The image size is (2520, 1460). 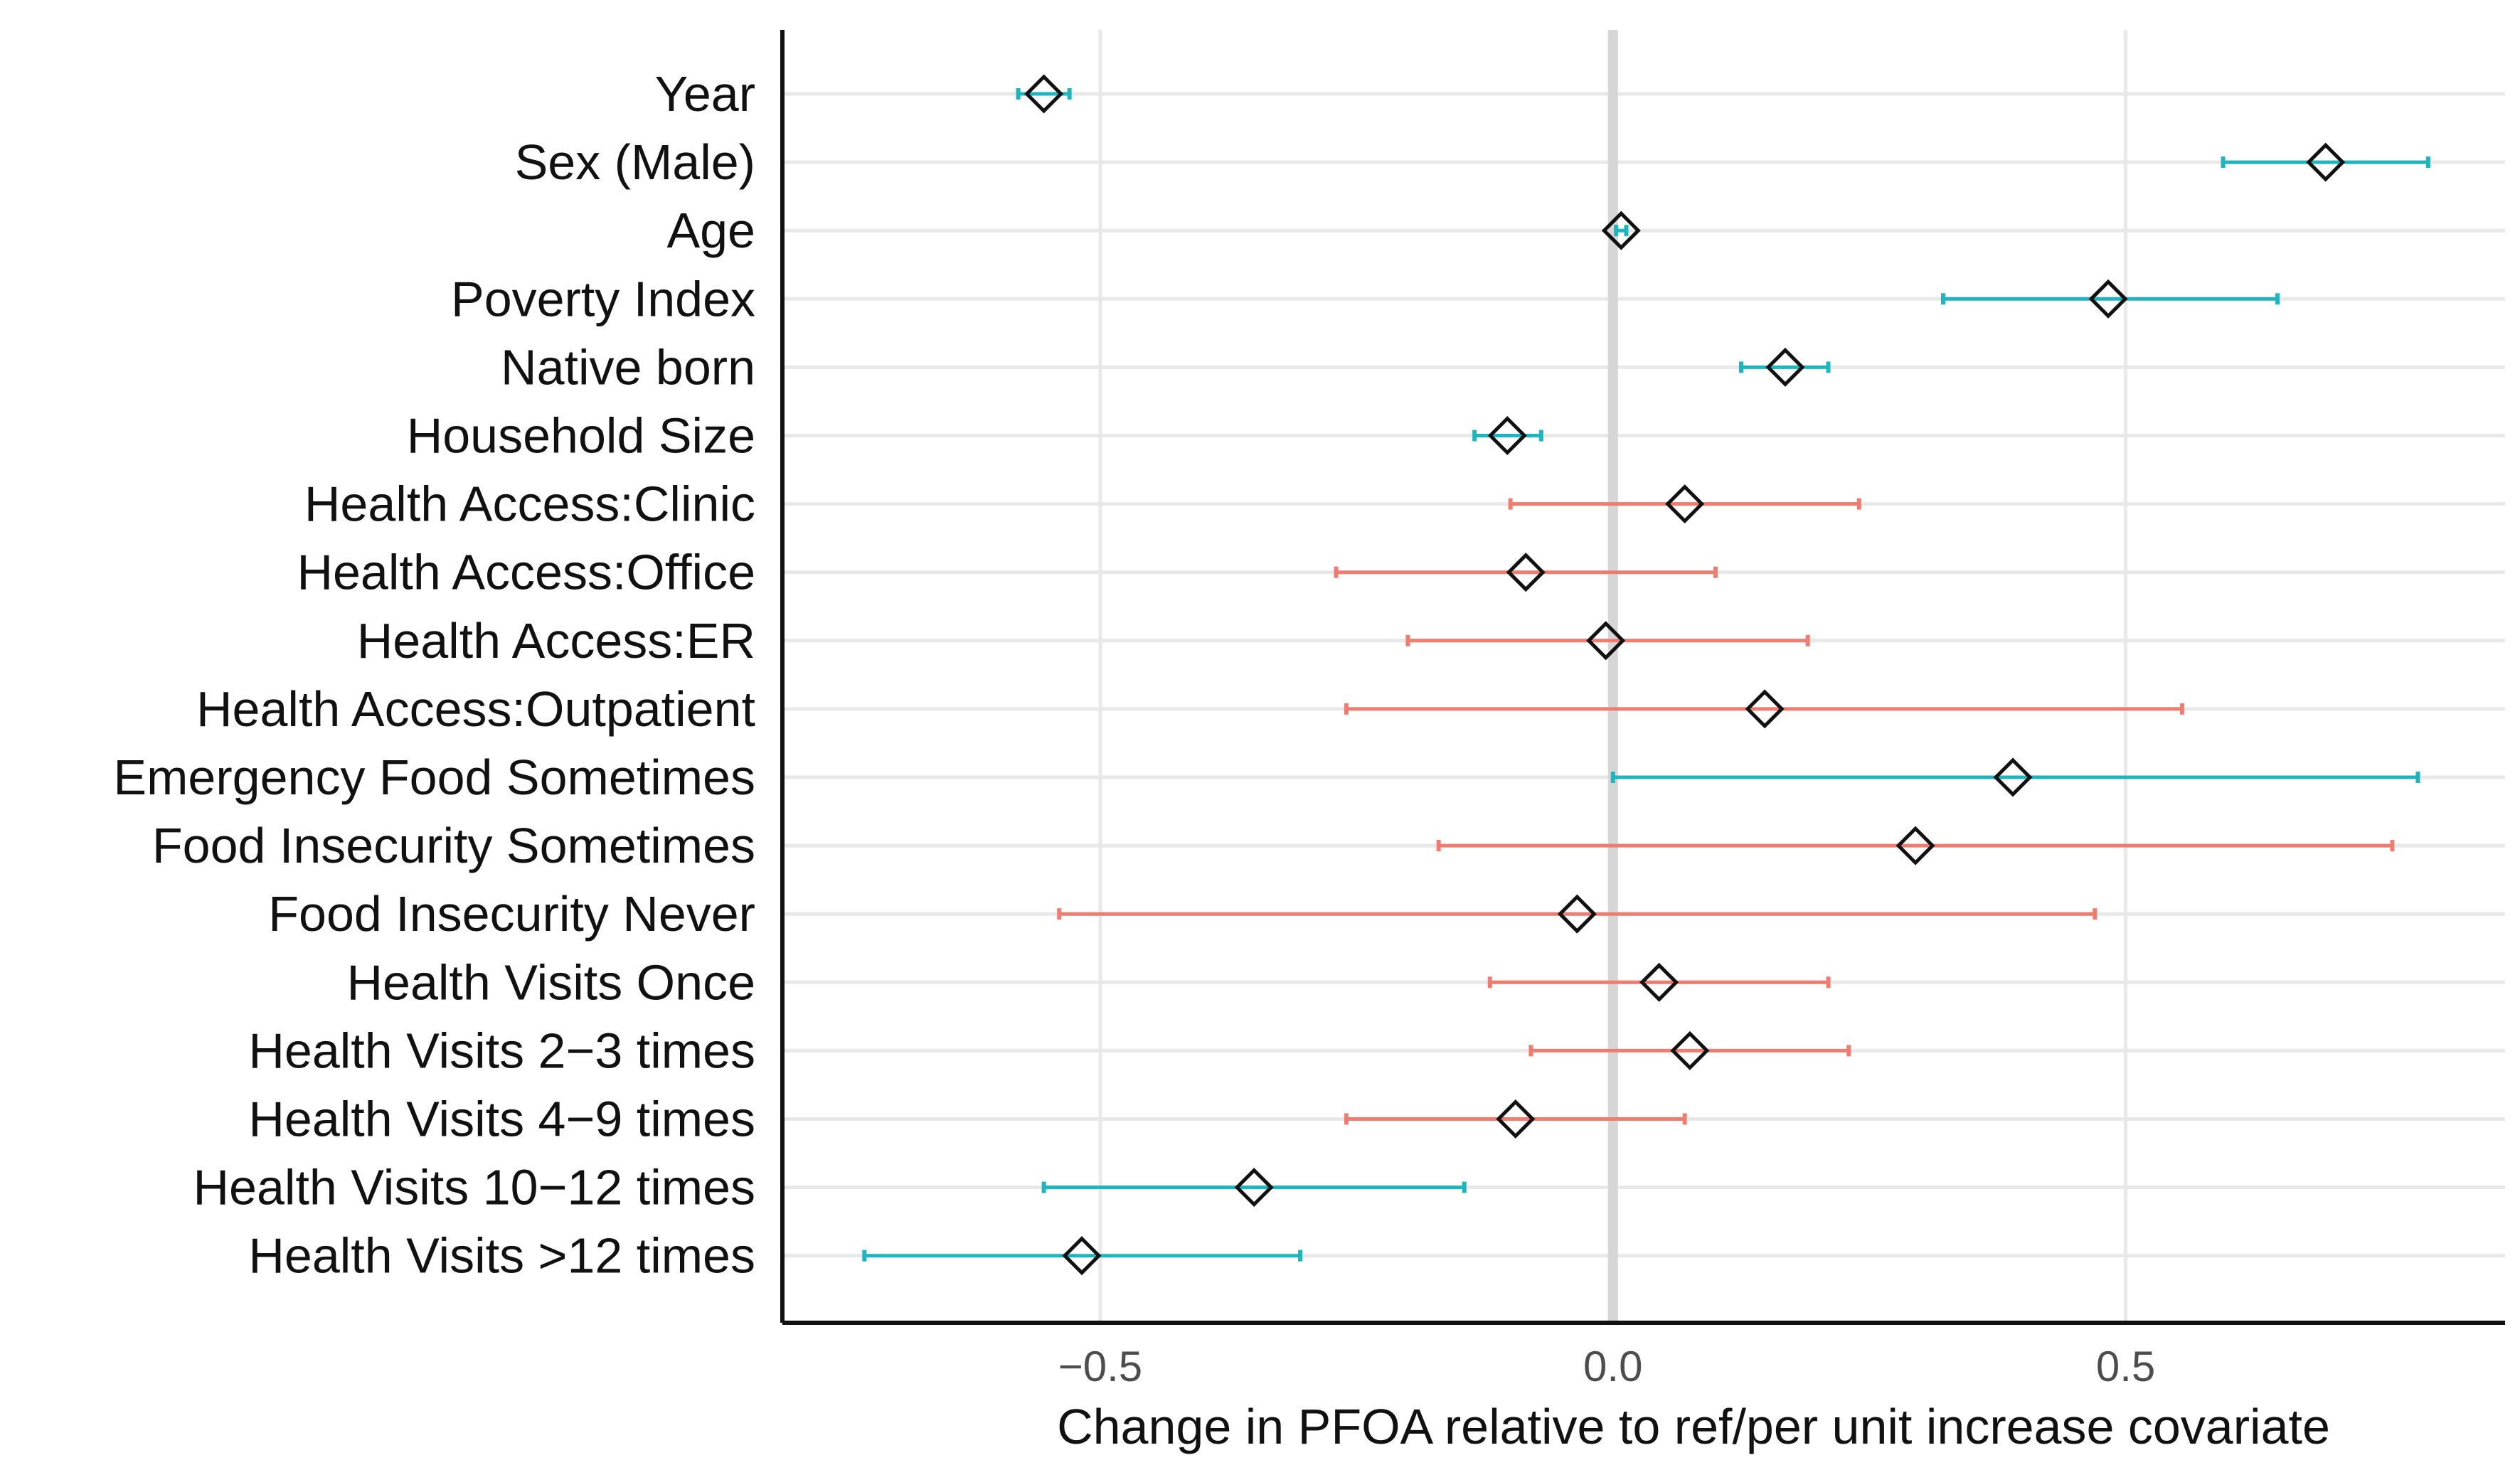 What do you see at coordinates (1183, 914) in the screenshot?
I see `row-12: Food Insecurity Never` at bounding box center [1183, 914].